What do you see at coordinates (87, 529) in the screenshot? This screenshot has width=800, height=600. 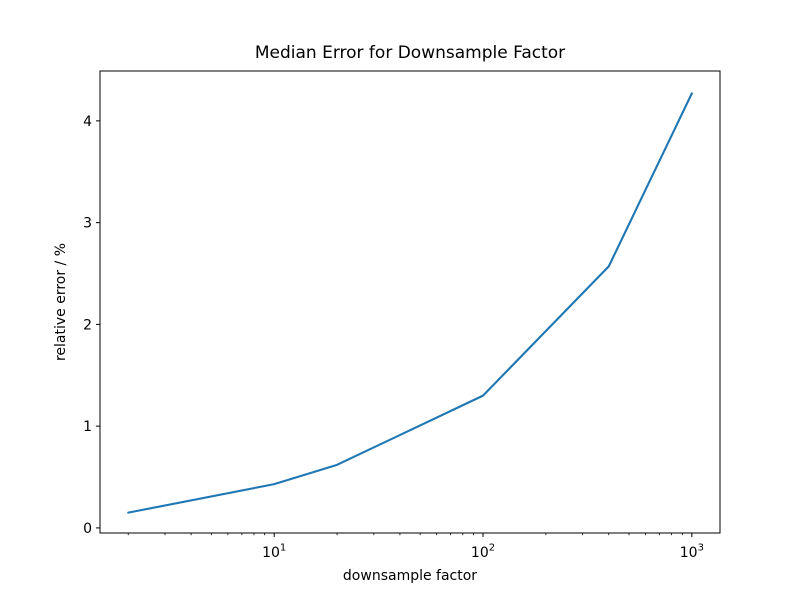 I see `y-tick-label: 0` at bounding box center [87, 529].